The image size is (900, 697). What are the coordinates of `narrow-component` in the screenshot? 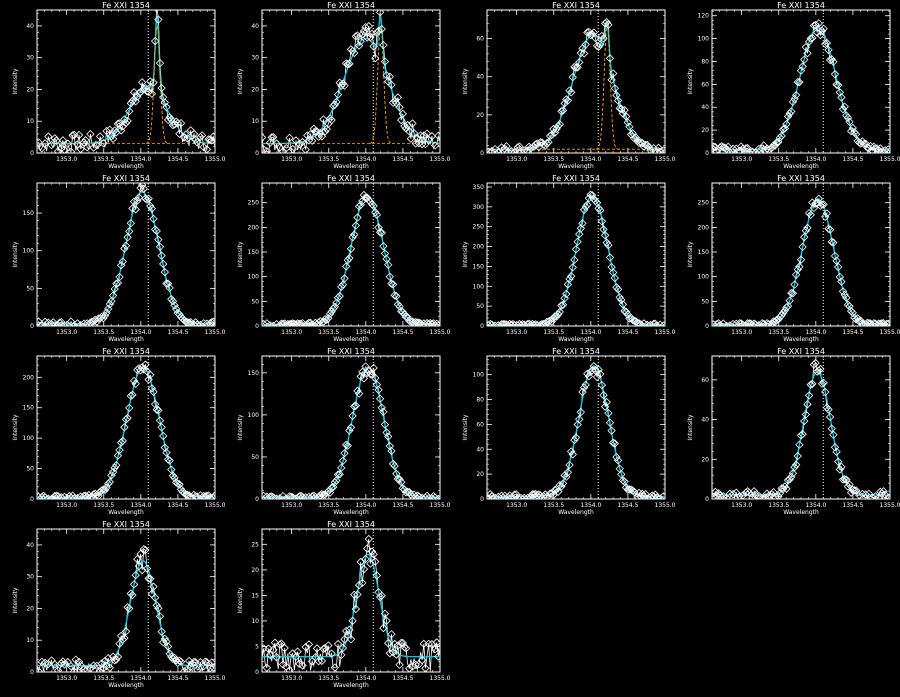 It's located at (157, 84).